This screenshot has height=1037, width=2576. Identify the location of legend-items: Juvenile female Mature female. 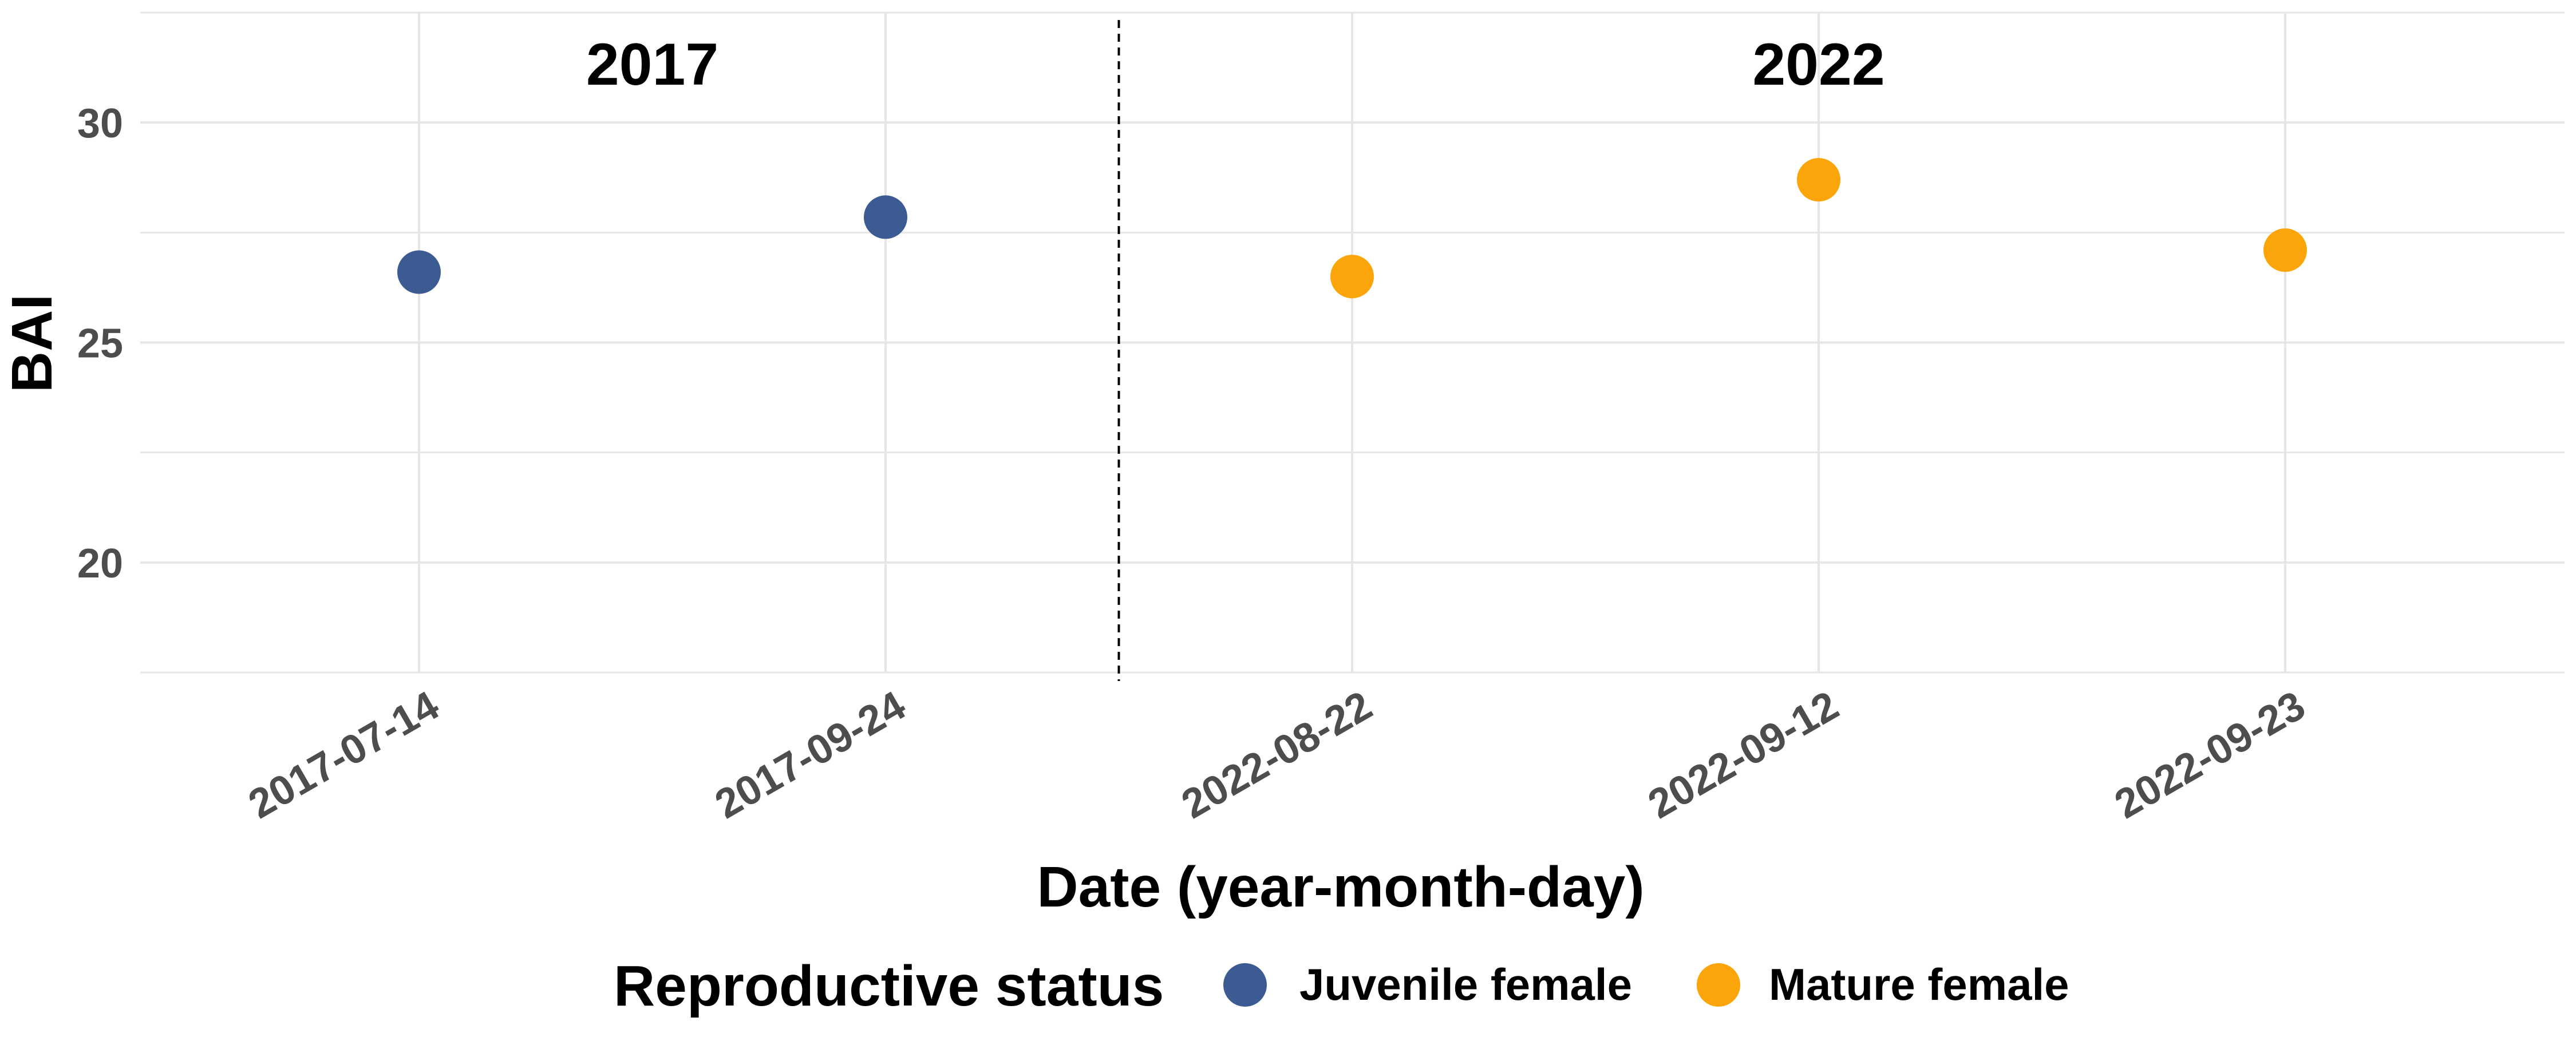
(1646, 984).